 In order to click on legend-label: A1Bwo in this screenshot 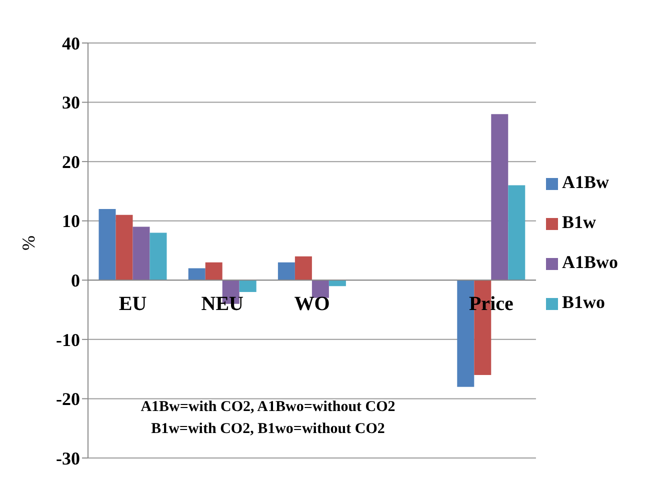, I will do `click(590, 262)`.